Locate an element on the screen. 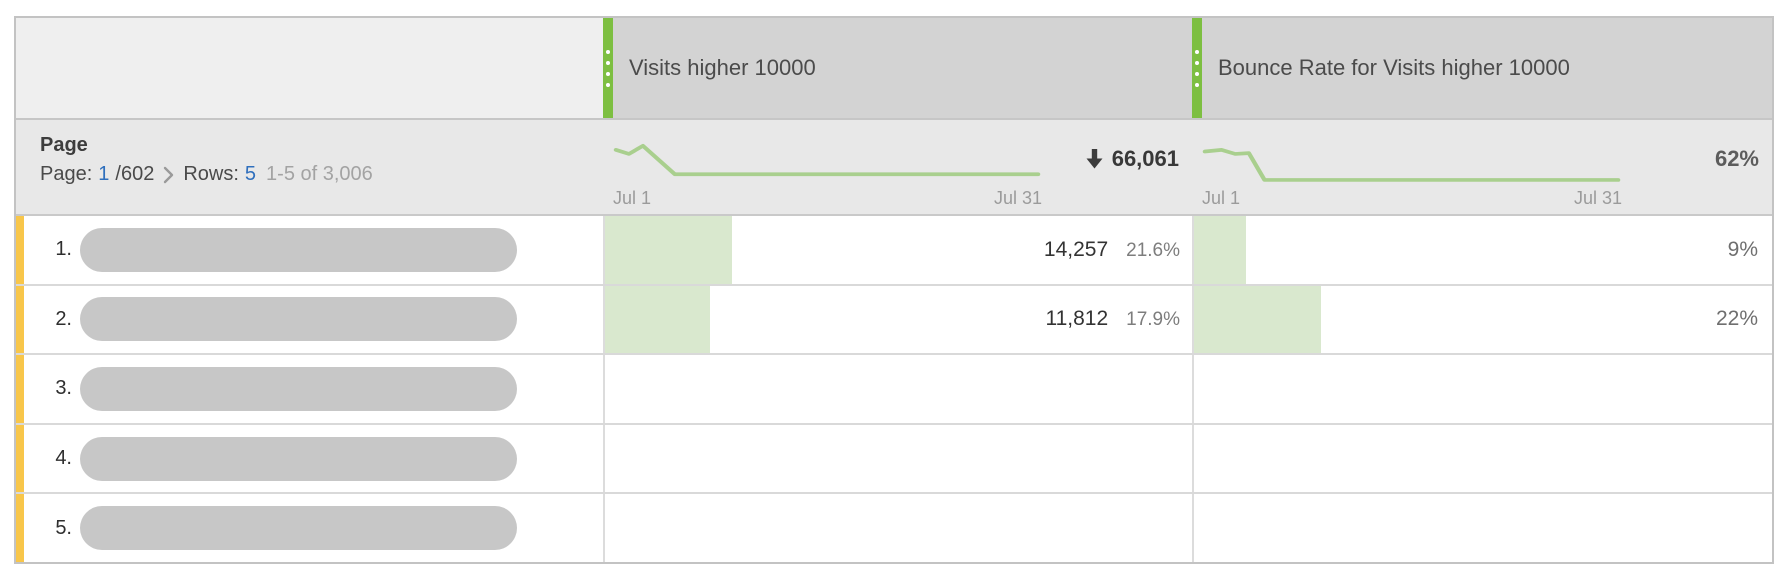 The height and width of the screenshot is (578, 1788). table-row: 5. is located at coordinates (894, 528).